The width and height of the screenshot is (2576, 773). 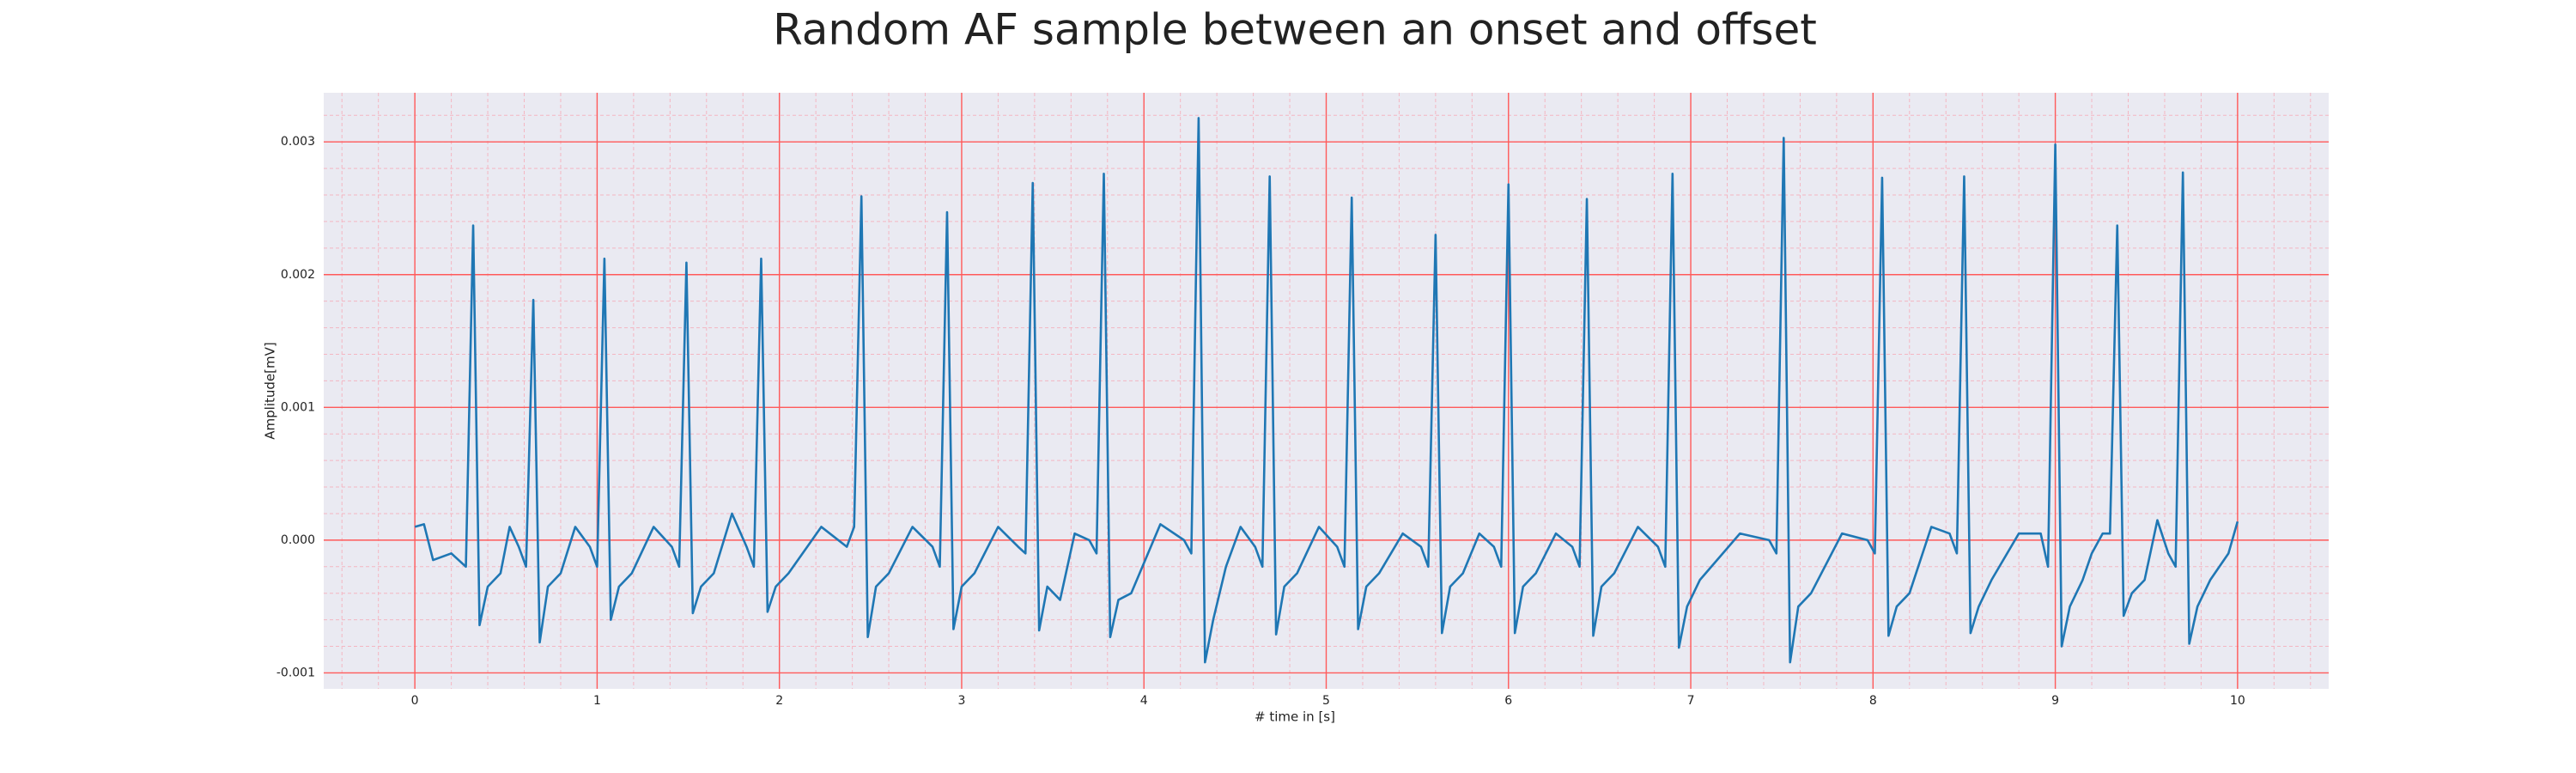 I want to click on y-tick-label: -0.001, so click(x=295, y=672).